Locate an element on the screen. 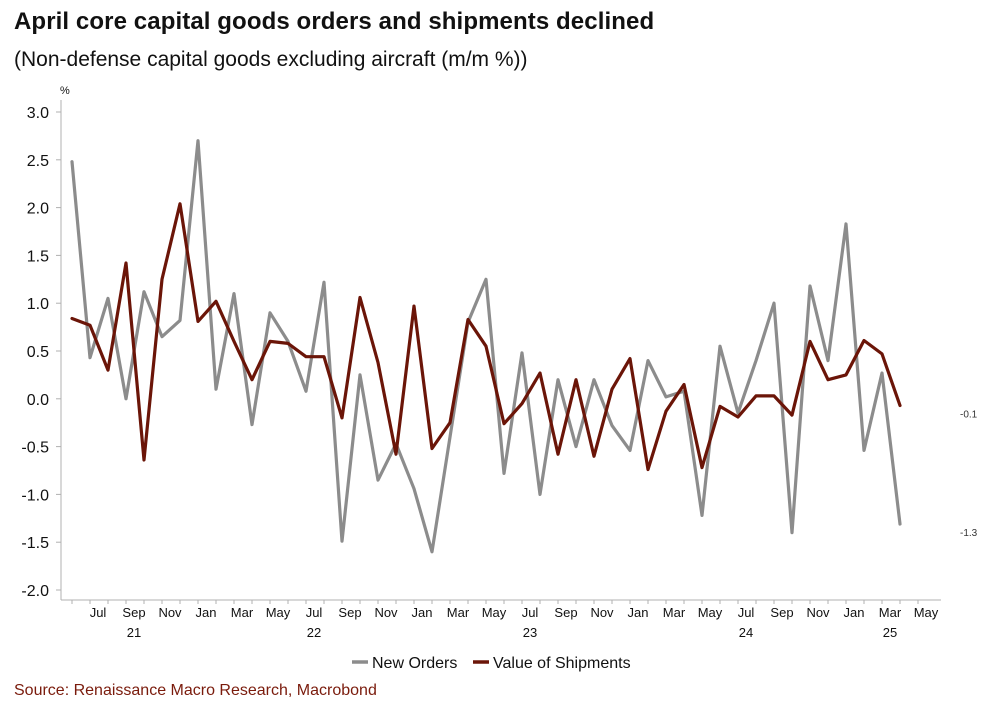 The width and height of the screenshot is (1000, 708). y-axis: % 3.0 2.5 2.0 1.5 1.0 0.5 0.0 -0.5 -1.0 -1.5 -2.0 is located at coordinates (45, 342).